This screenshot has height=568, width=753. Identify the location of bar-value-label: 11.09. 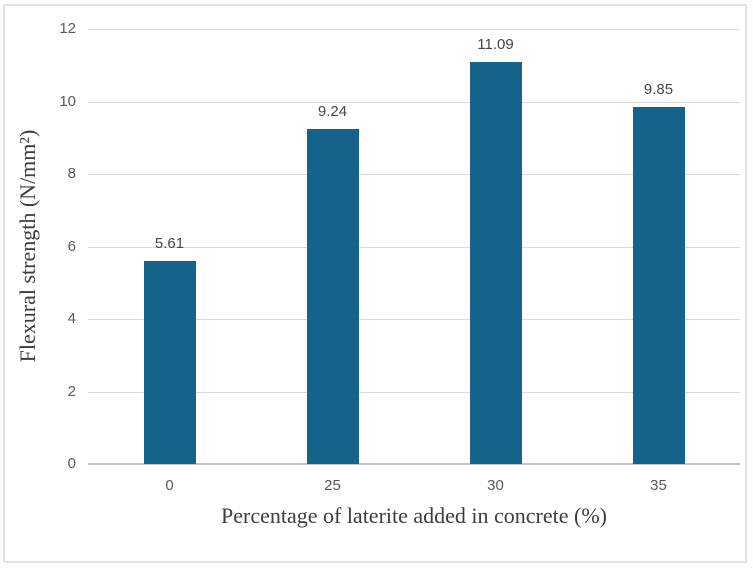
(495, 44).